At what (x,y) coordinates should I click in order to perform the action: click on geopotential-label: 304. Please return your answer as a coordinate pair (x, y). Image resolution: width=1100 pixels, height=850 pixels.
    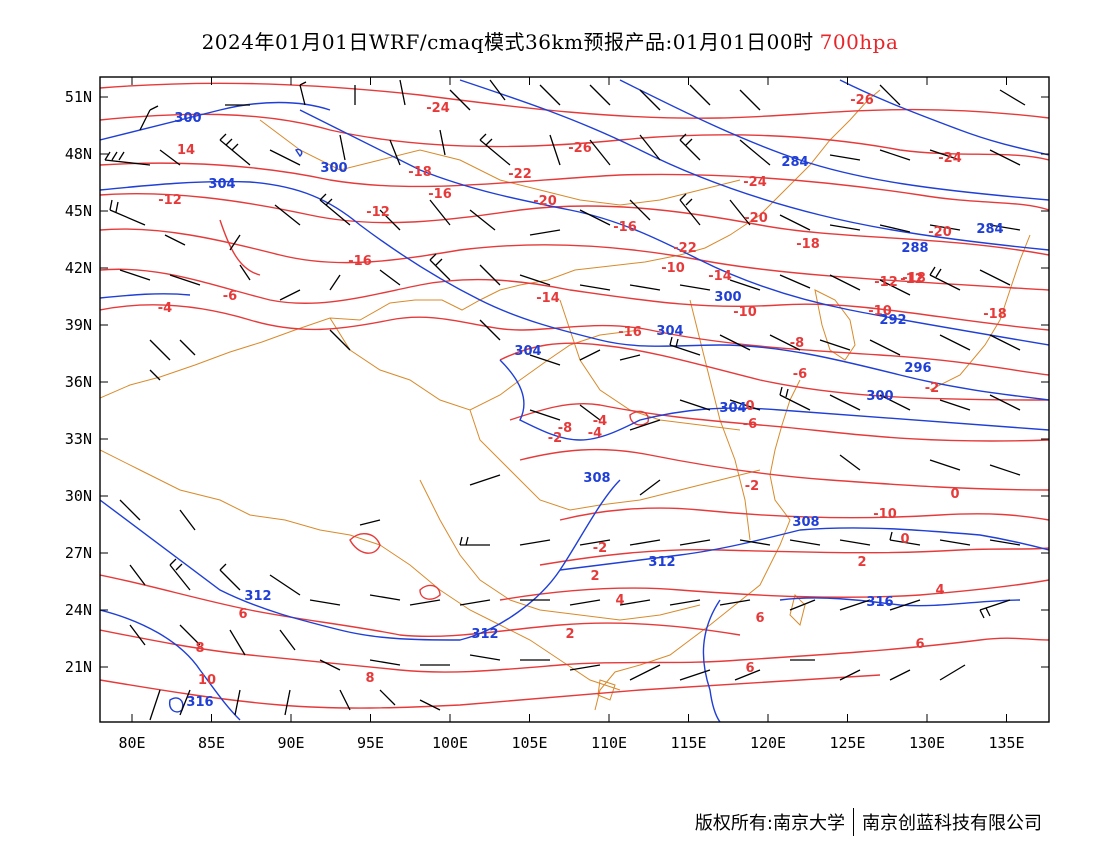
    Looking at the image, I should click on (221, 184).